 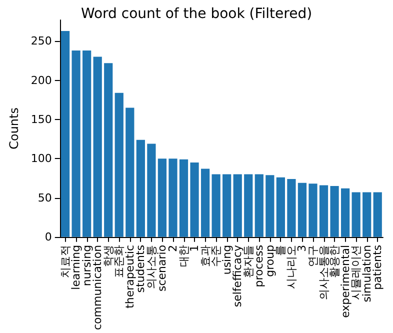 I want to click on x-tick-label: patients, so click(x=377, y=267).